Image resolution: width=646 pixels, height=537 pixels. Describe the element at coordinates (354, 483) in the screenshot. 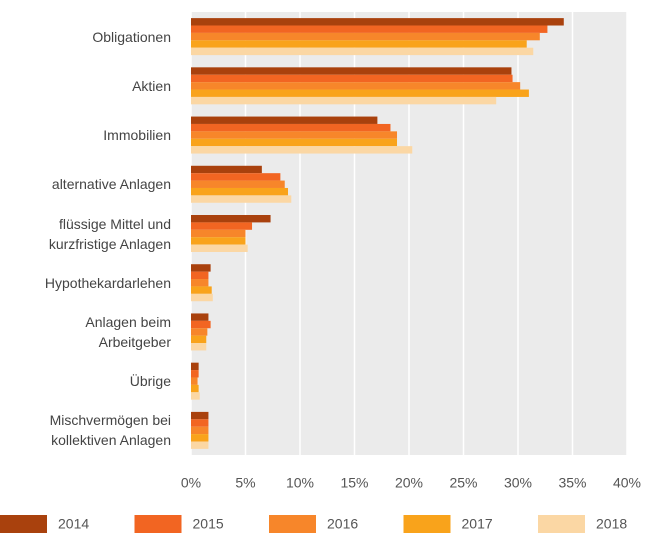

I see `x-tick-label: 15%` at that location.